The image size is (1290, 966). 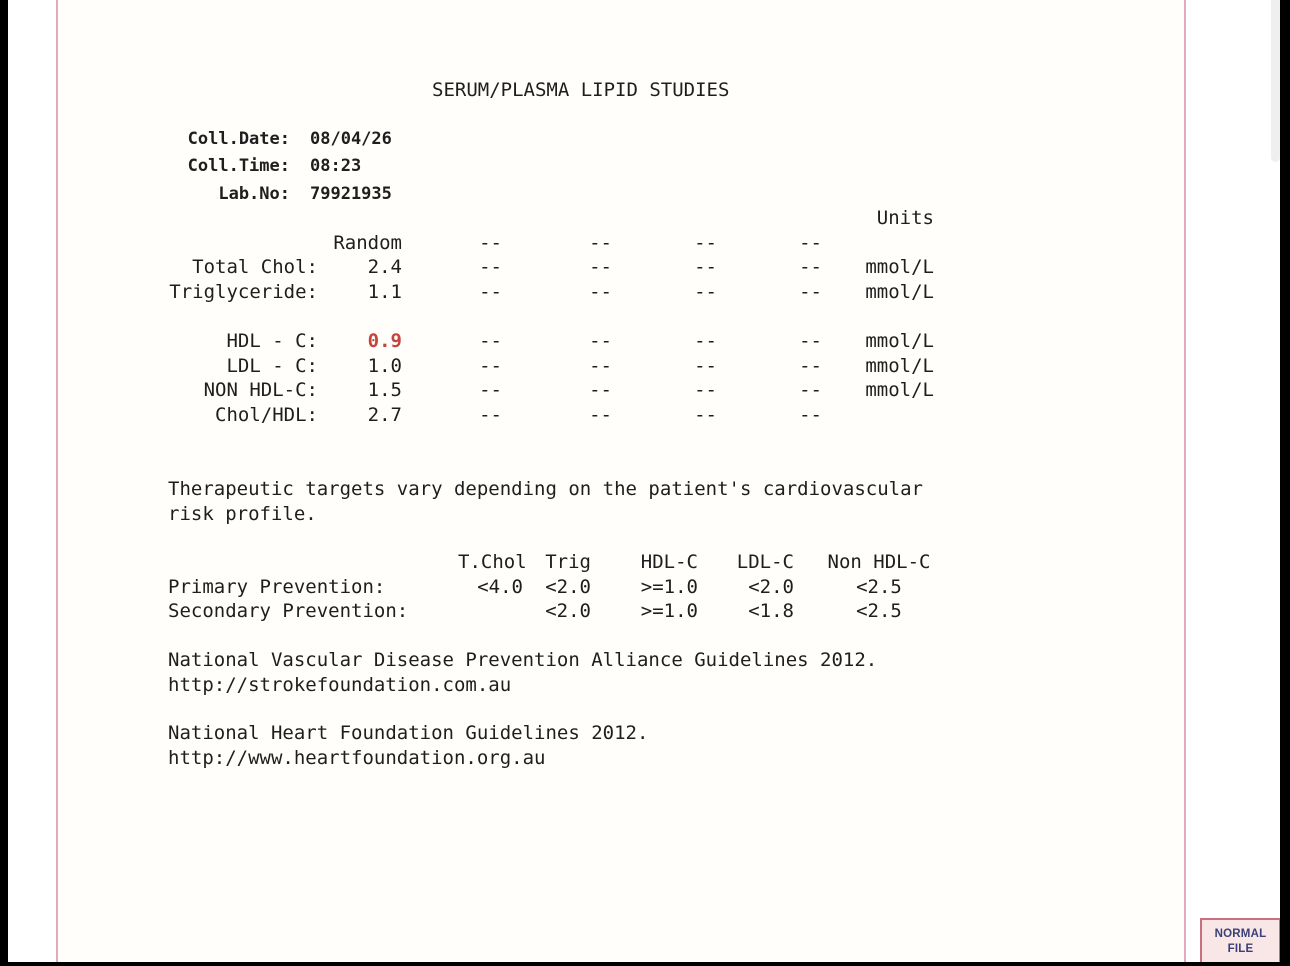 What do you see at coordinates (238, 139) in the screenshot?
I see `meta-label: Coll.Date:` at bounding box center [238, 139].